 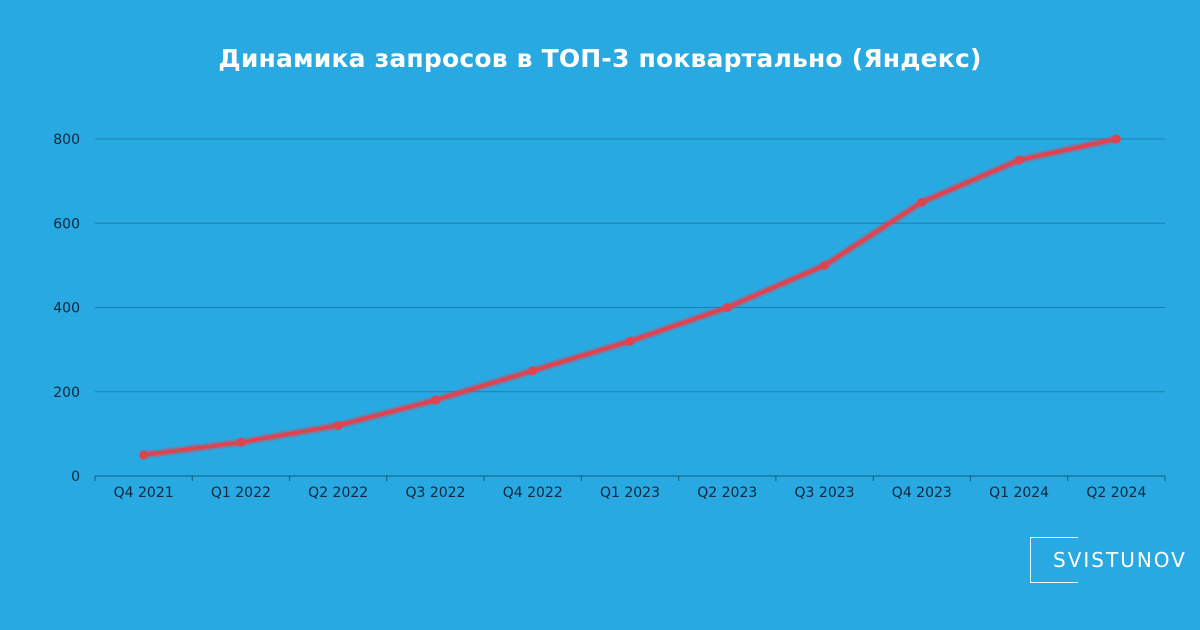 What do you see at coordinates (922, 493) in the screenshot?
I see `x-tick-label: Q4 2023` at bounding box center [922, 493].